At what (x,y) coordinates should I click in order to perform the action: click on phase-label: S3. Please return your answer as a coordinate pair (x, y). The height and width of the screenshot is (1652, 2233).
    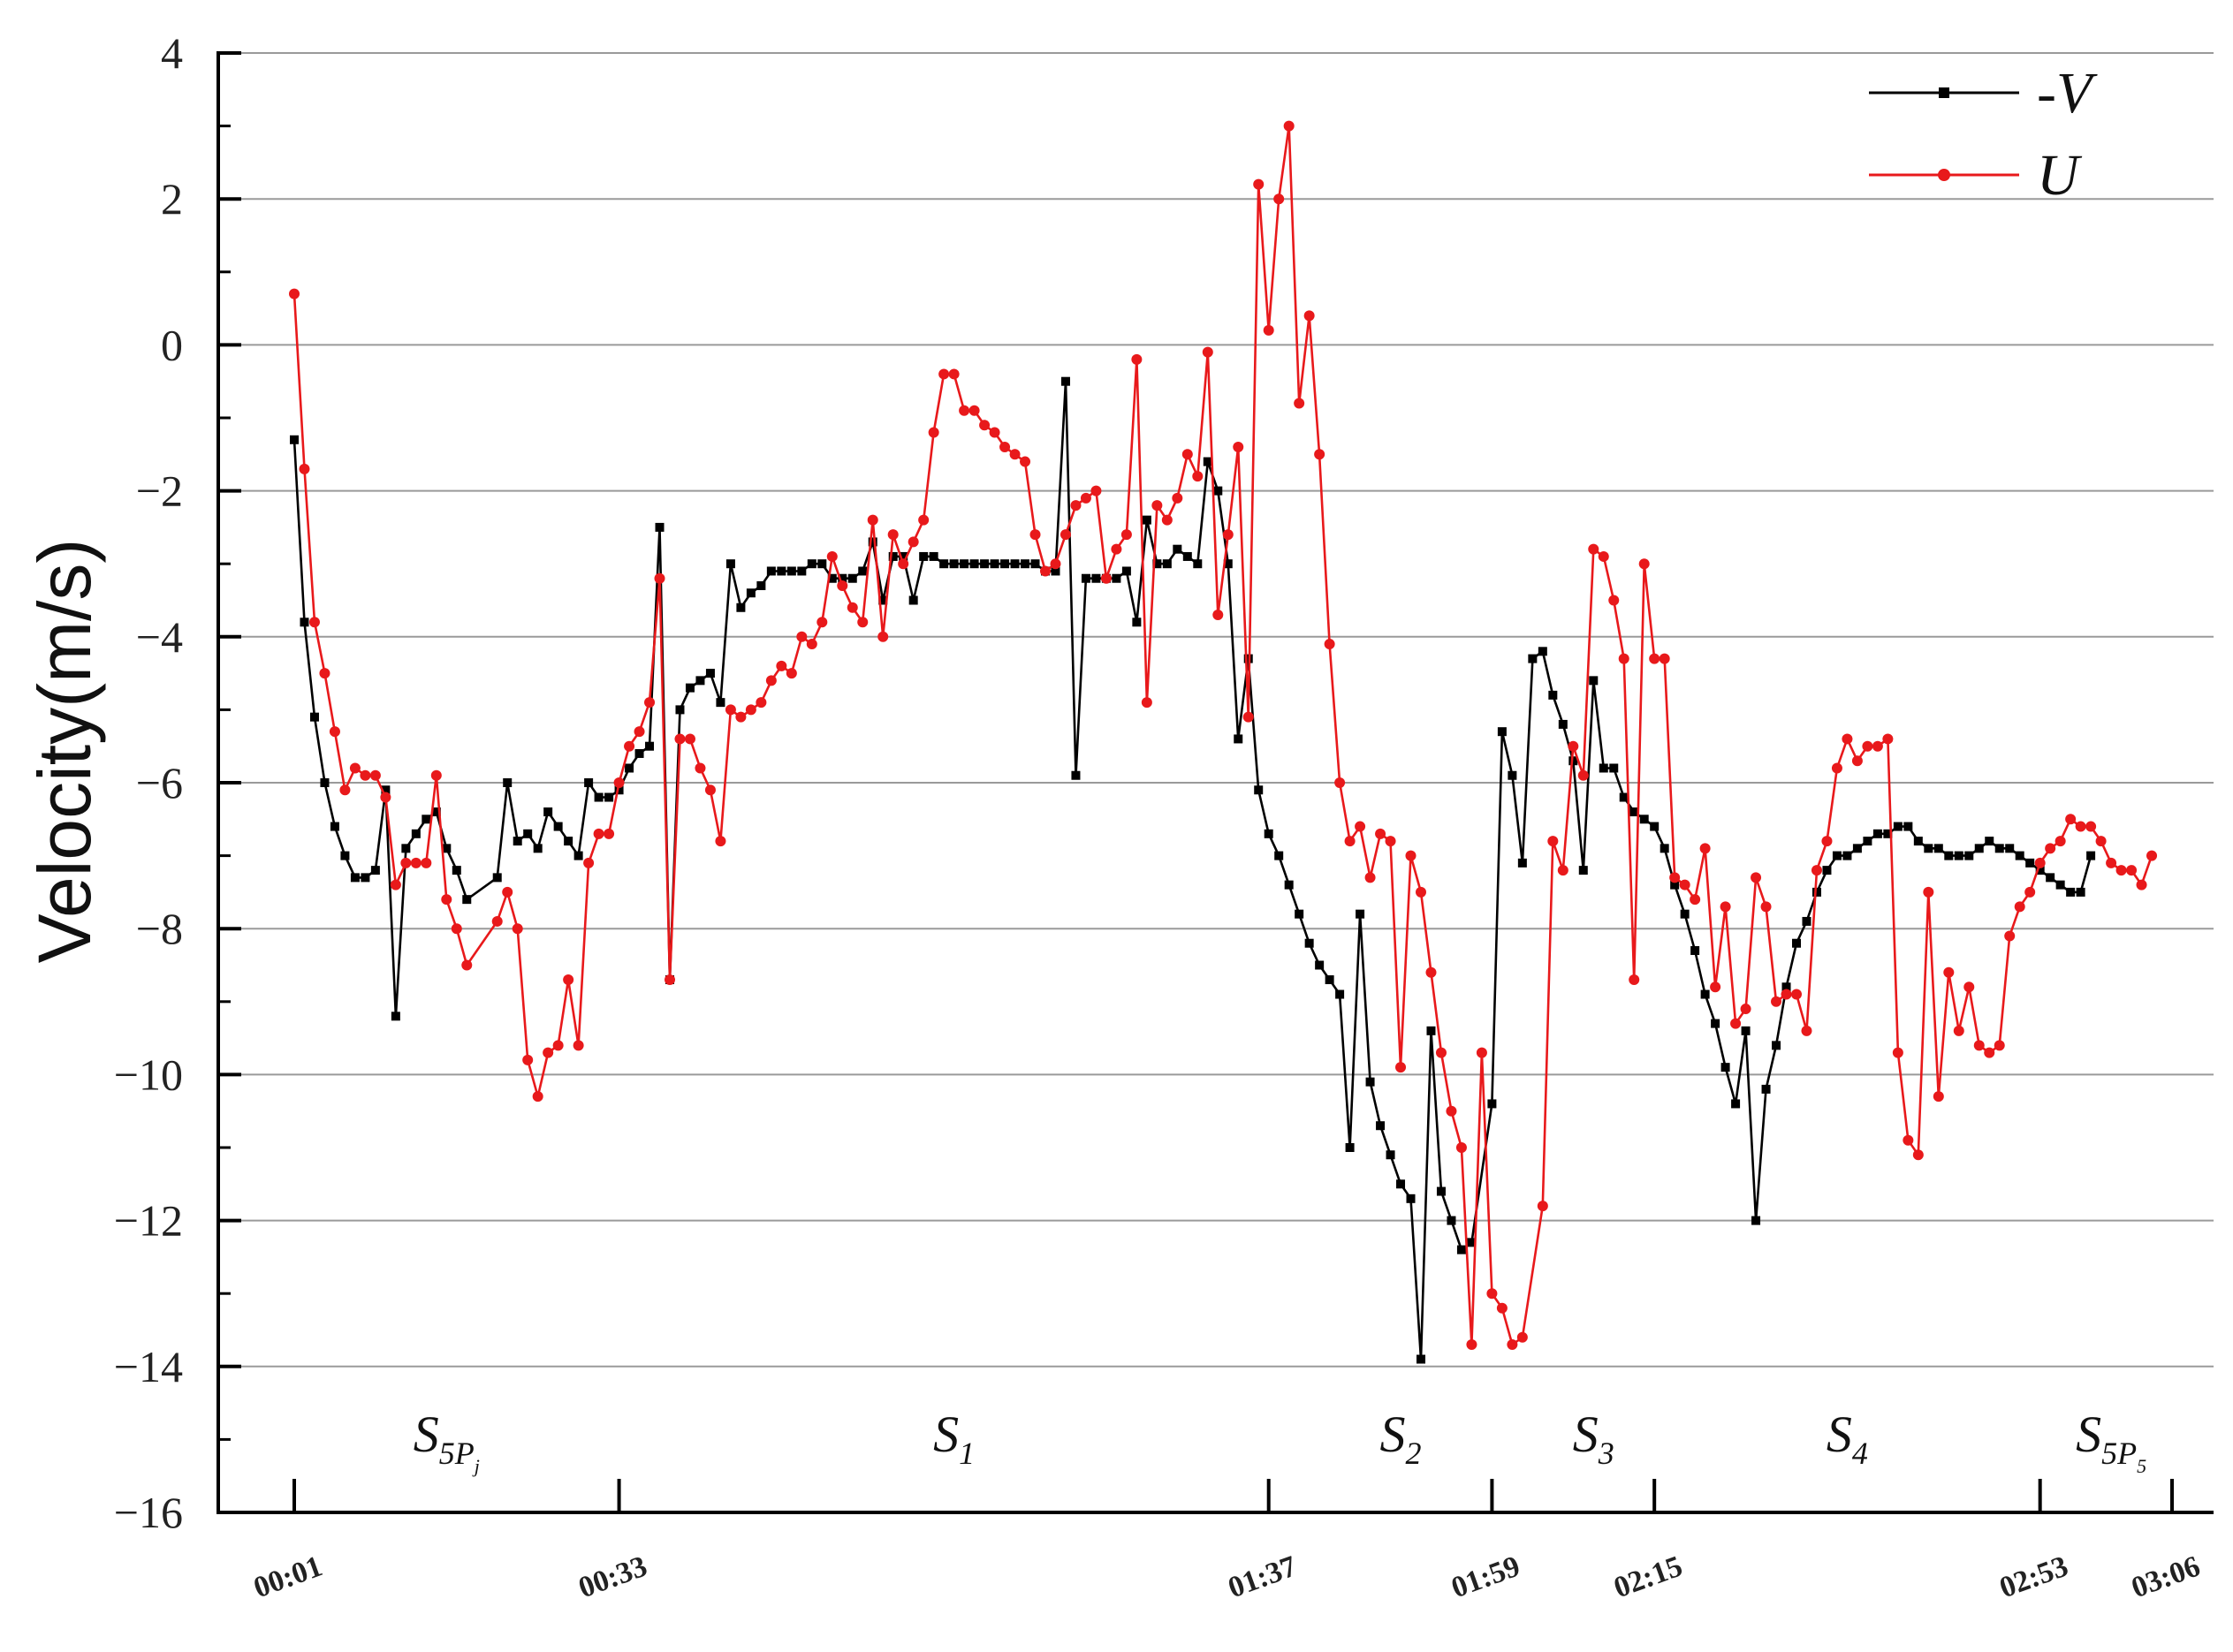
    Looking at the image, I should click on (1593, 1438).